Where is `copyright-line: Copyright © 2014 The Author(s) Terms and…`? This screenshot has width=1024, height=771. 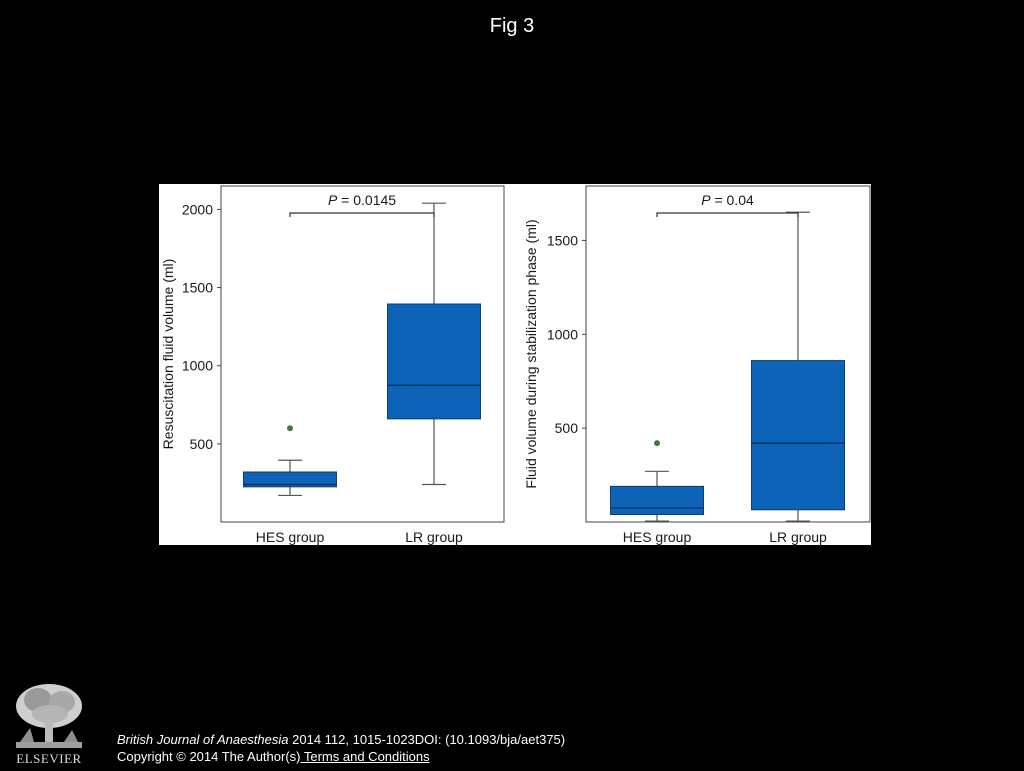 copyright-line: Copyright © 2014 The Author(s) Terms and… is located at coordinates (341, 756).